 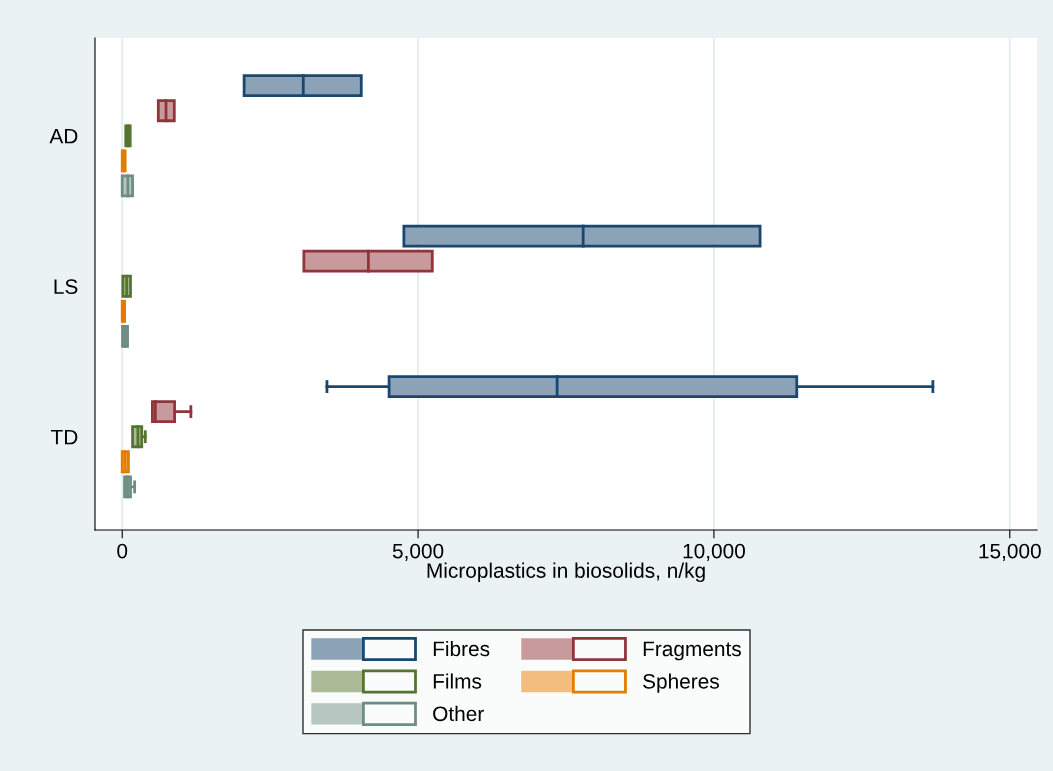 What do you see at coordinates (566, 572) in the screenshot?
I see `x-axis-title: Microplastics in biosolids, n/kg` at bounding box center [566, 572].